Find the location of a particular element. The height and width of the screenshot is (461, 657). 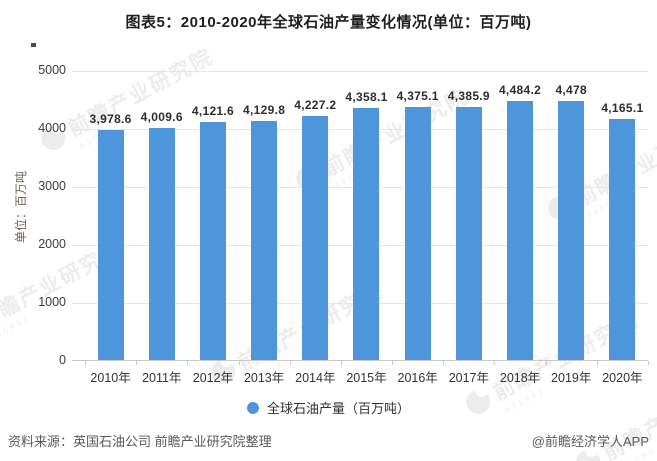

x-category-label: 2020年 is located at coordinates (622, 378).